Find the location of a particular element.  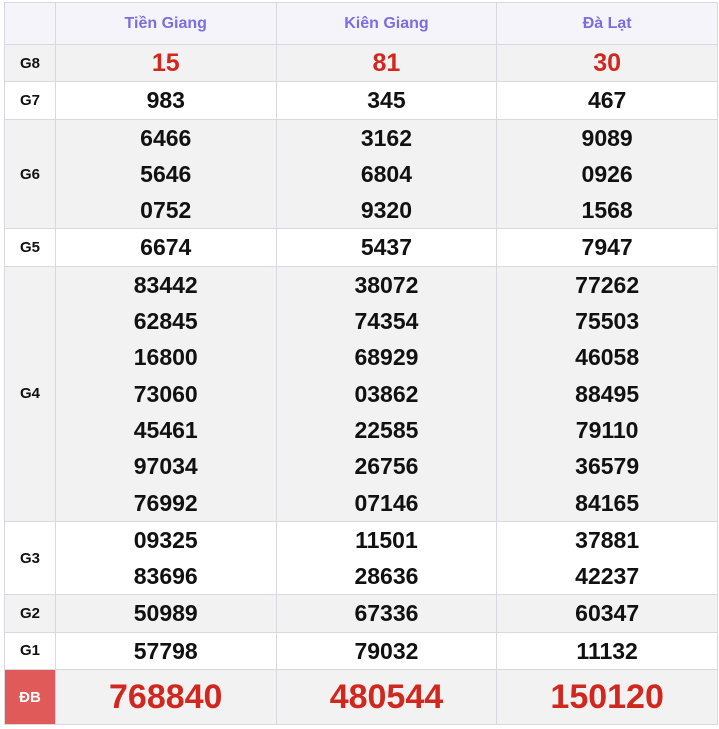

prize-cell: 81 is located at coordinates (386, 63).